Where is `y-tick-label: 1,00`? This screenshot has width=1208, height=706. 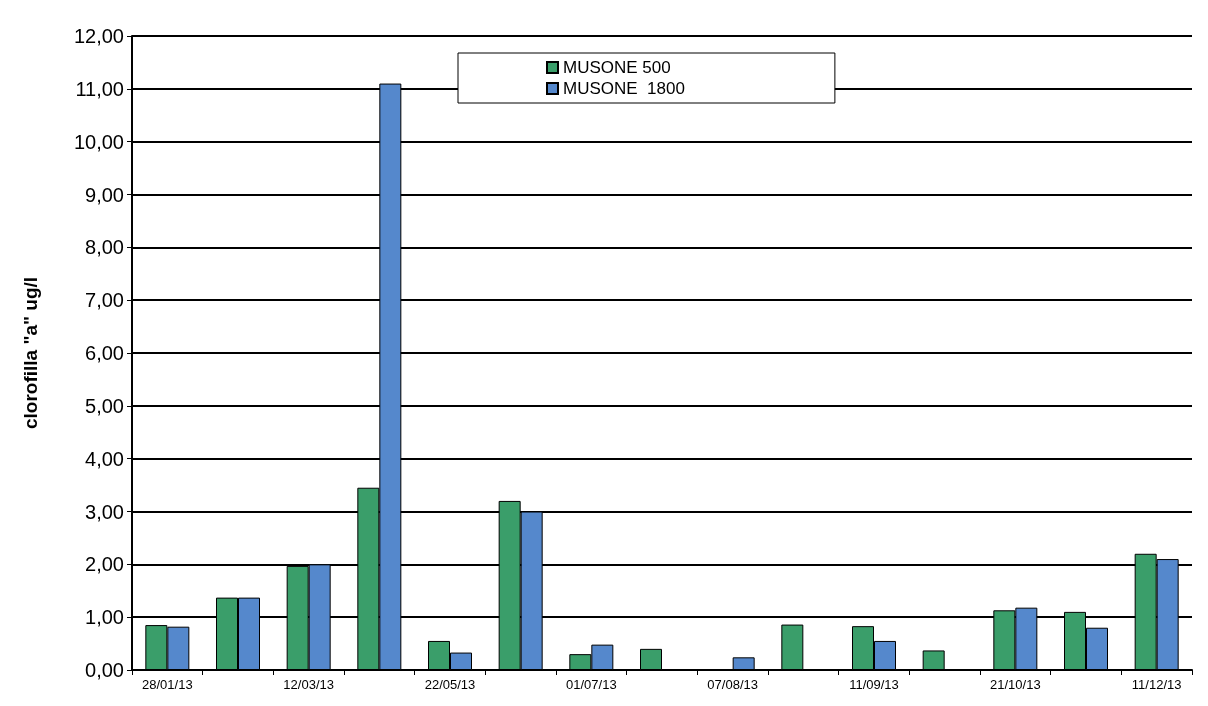 y-tick-label: 1,00 is located at coordinates (104, 617).